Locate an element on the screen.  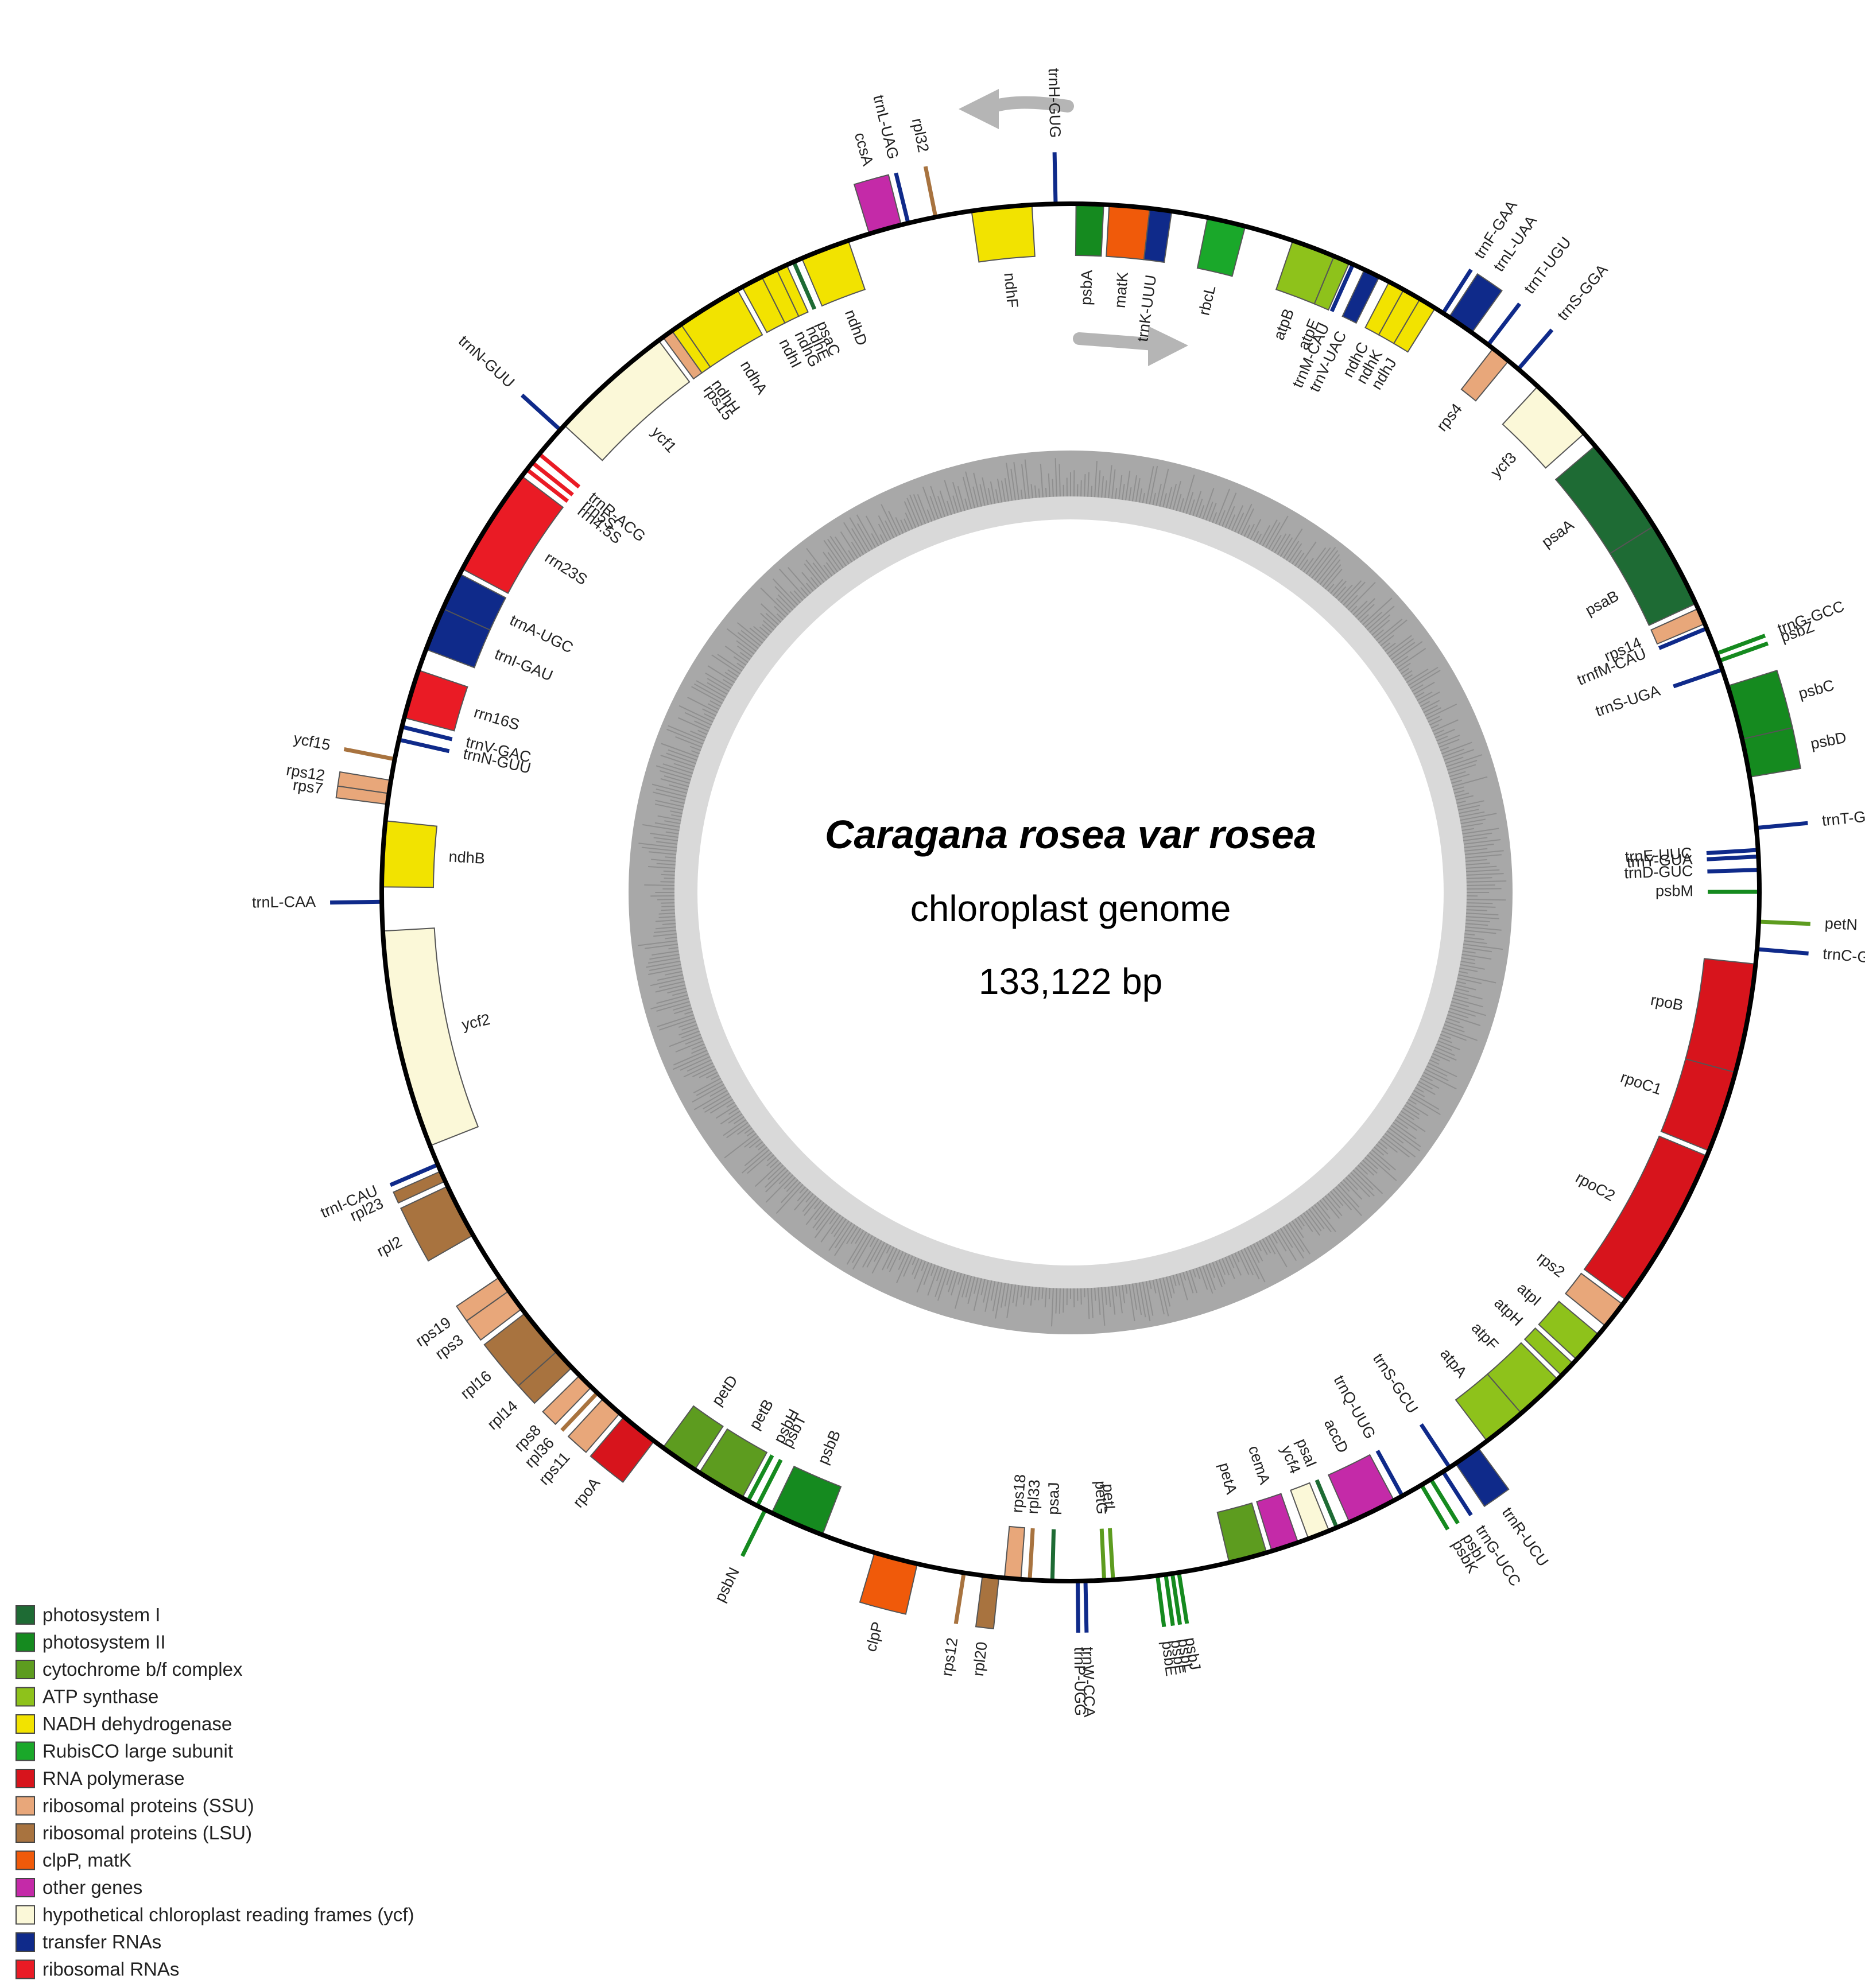
gene-label: rbcL is located at coordinates (1207, 300).